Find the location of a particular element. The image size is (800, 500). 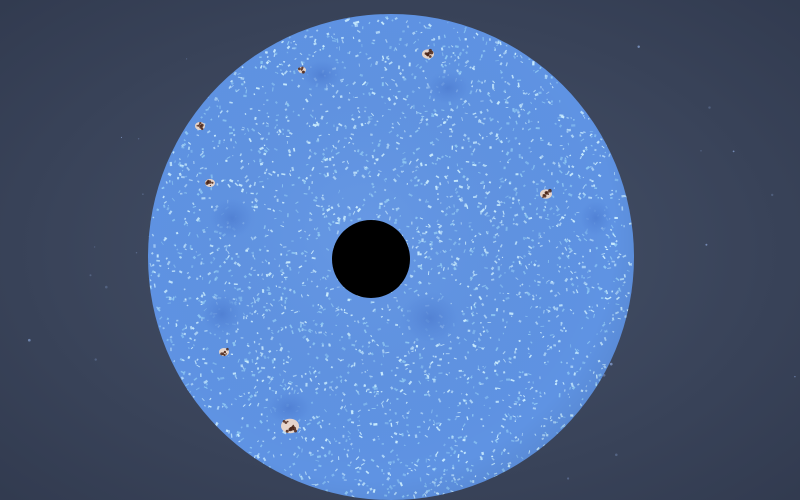

black-center-hole is located at coordinates (371, 259).